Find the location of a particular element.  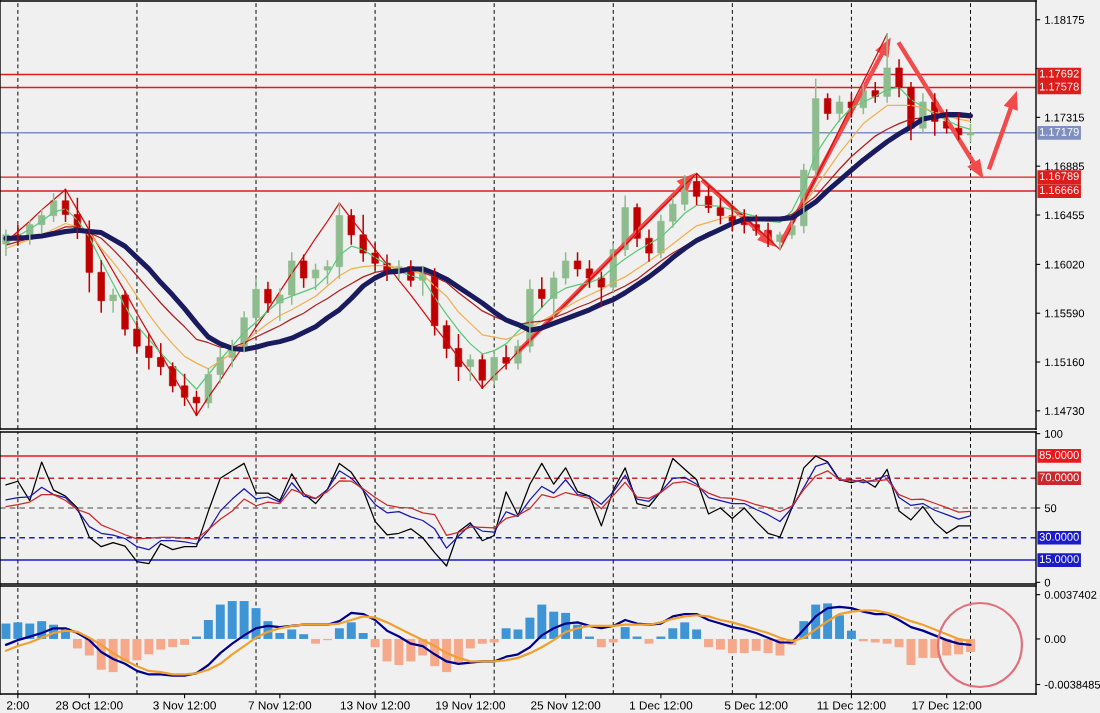

y-tick-label: 1.17315 is located at coordinates (1065, 117).